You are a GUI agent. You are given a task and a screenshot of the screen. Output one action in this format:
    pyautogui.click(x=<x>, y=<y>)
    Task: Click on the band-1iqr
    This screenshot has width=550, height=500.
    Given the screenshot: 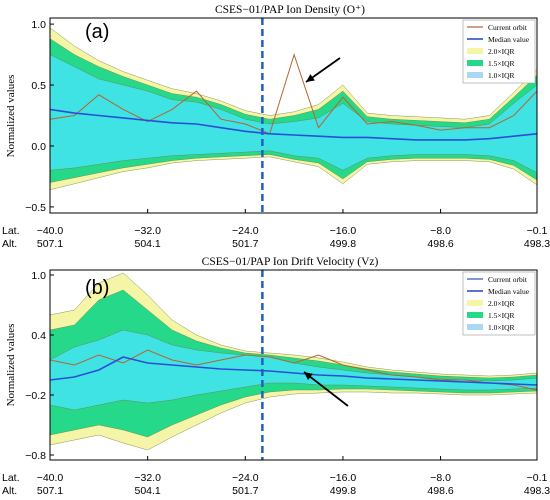 What is the action you would take?
    pyautogui.click(x=293, y=370)
    